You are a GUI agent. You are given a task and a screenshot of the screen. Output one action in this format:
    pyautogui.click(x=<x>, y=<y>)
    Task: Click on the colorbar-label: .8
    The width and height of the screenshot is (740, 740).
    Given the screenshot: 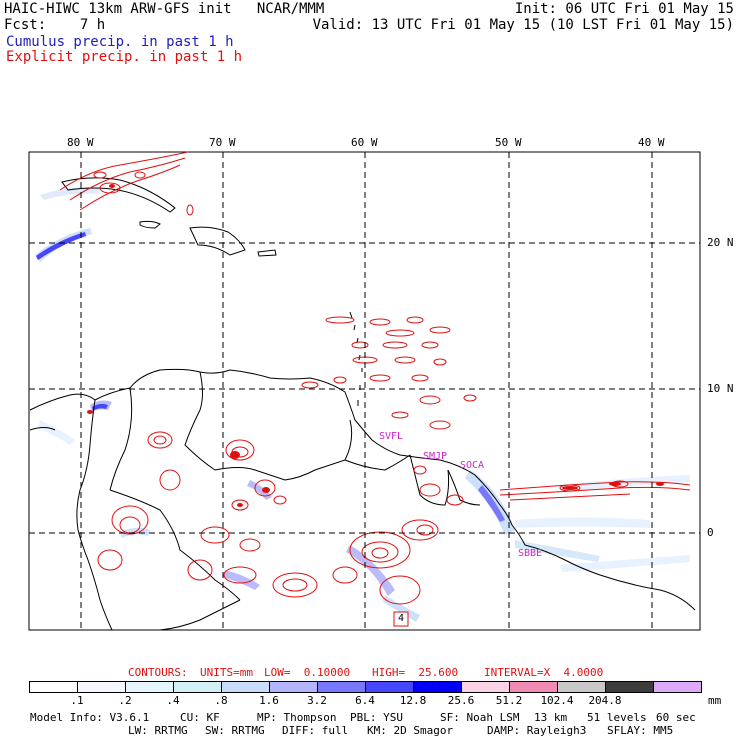 What is the action you would take?
    pyautogui.click(x=221, y=700)
    